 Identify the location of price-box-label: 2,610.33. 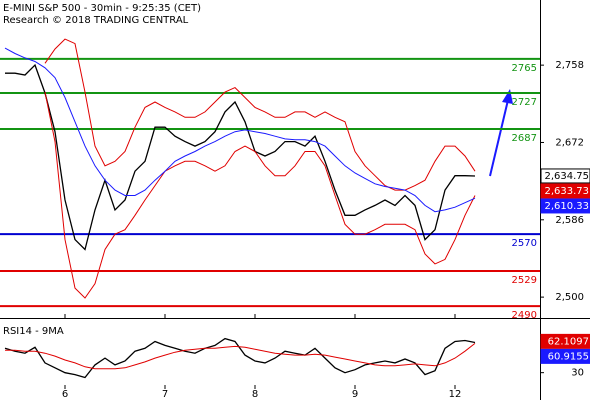
(566, 206).